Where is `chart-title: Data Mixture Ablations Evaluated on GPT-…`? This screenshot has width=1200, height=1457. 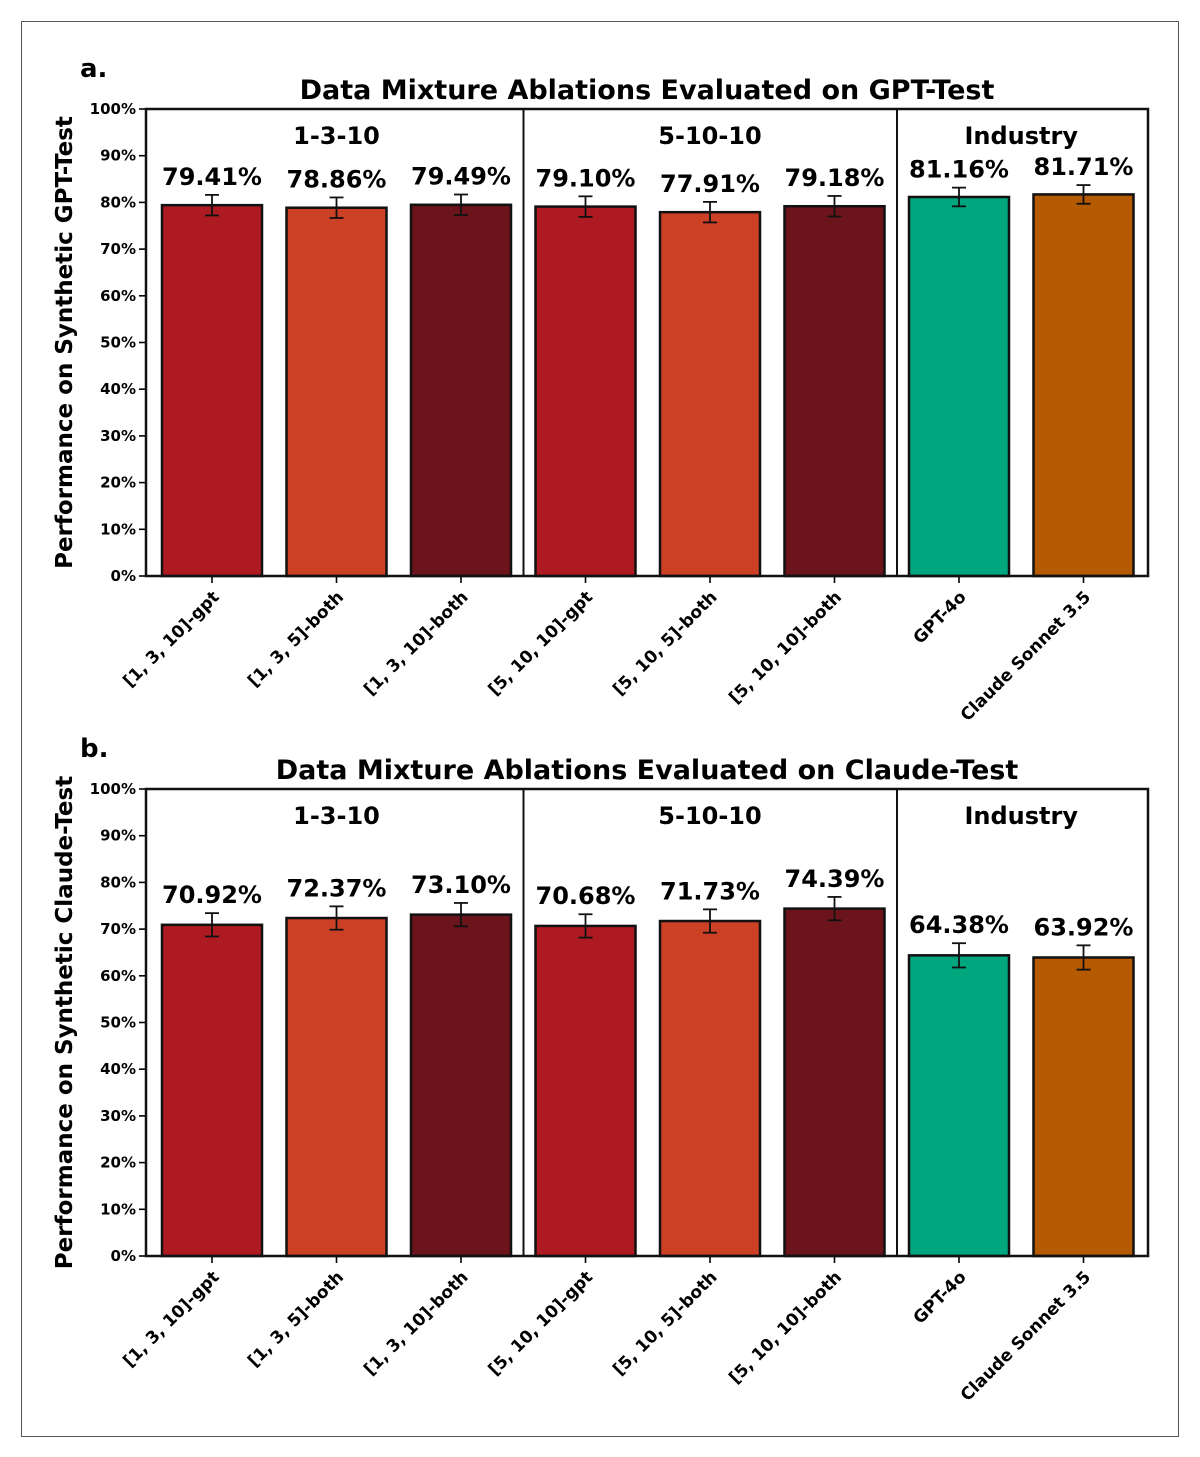
chart-title: Data Mixture Ablations Evaluated on GPT-… is located at coordinates (647, 90).